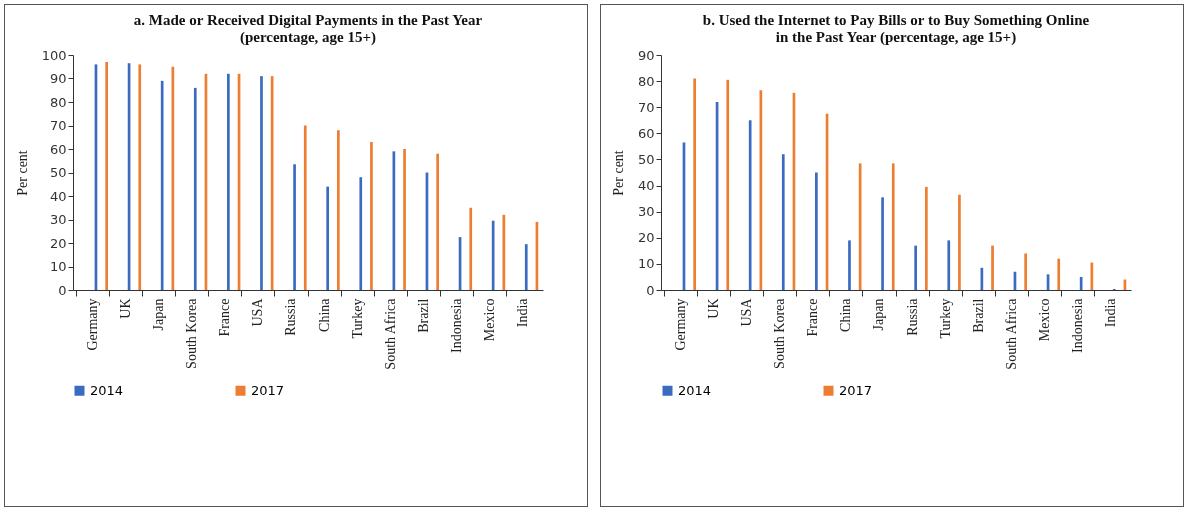  I want to click on y-tick-label: 100, so click(54, 55).